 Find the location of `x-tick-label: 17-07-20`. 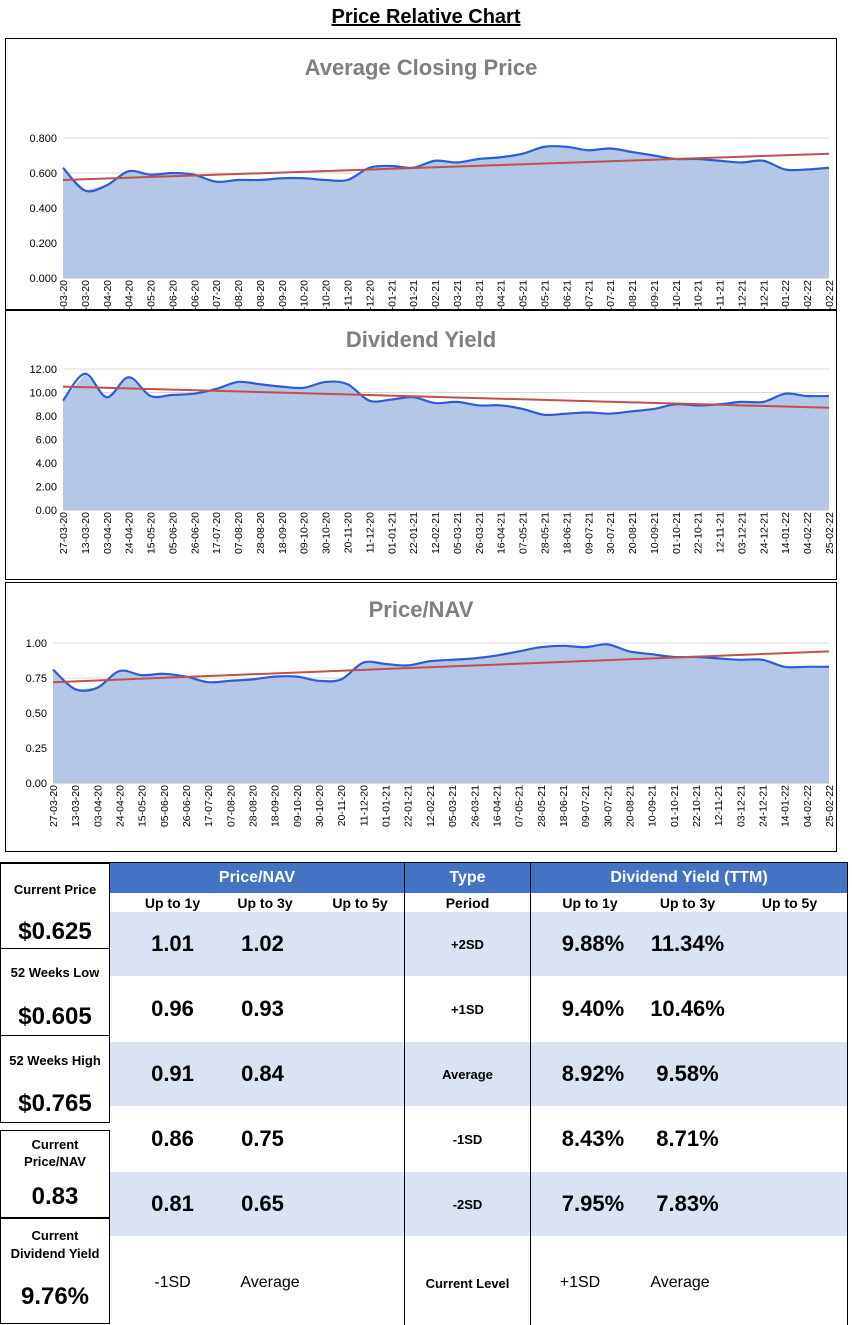

x-tick-label: 17-07-20 is located at coordinates (217, 533).